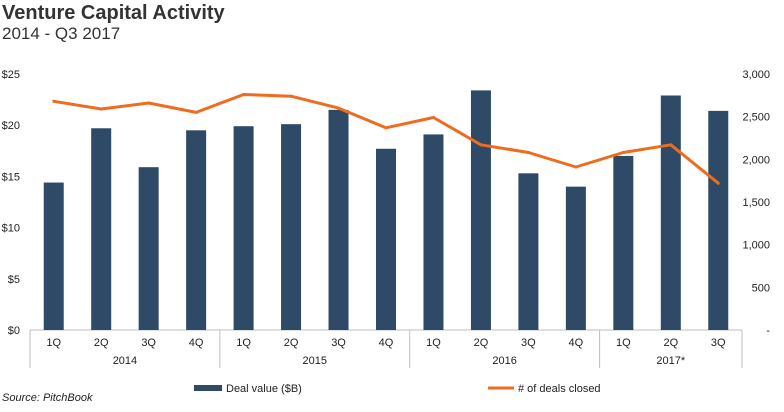  I want to click on chart-subtitle: 2014 - Q3 2017, so click(61, 33).